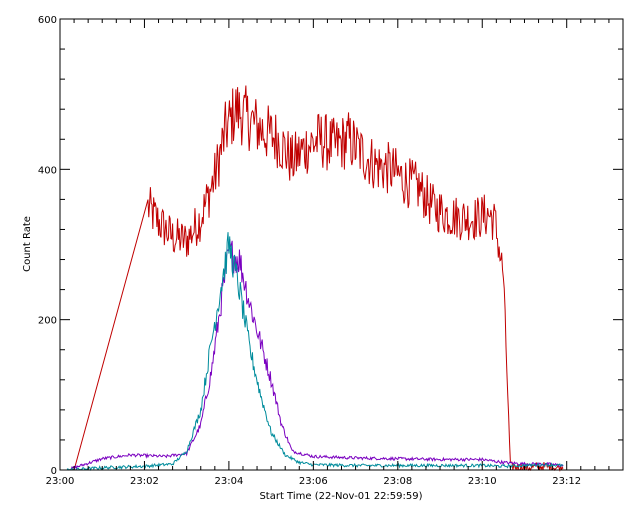 Image resolution: width=640 pixels, height=512 pixels. I want to click on y-axis-label: Count Rate, so click(27, 244).